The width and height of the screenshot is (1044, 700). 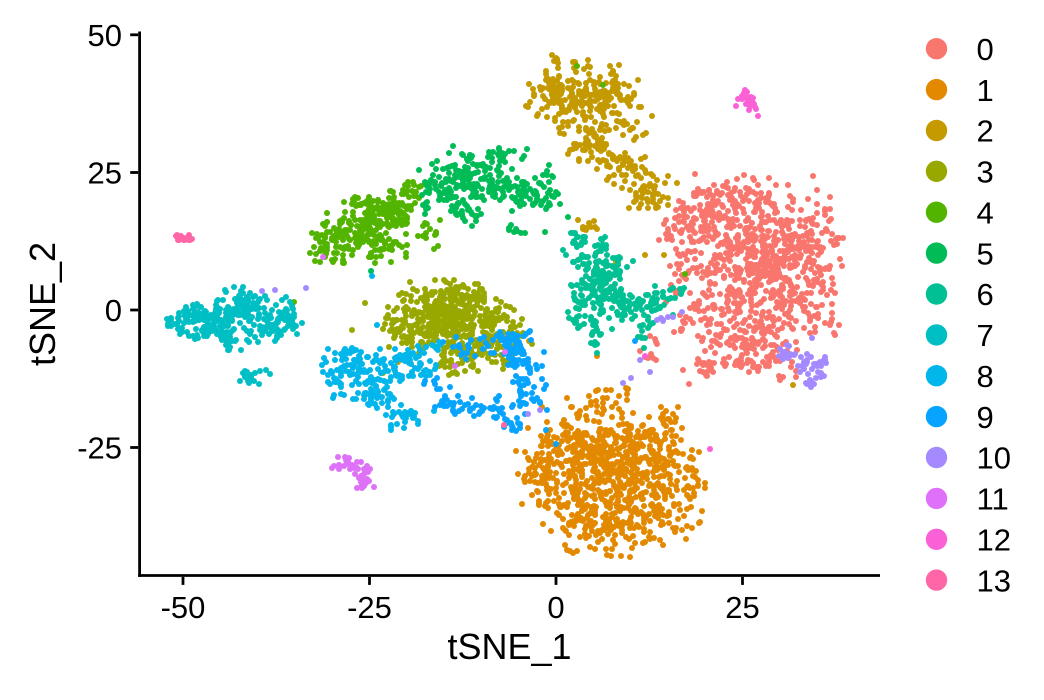 I want to click on svg-text: 12, so click(x=994, y=540).